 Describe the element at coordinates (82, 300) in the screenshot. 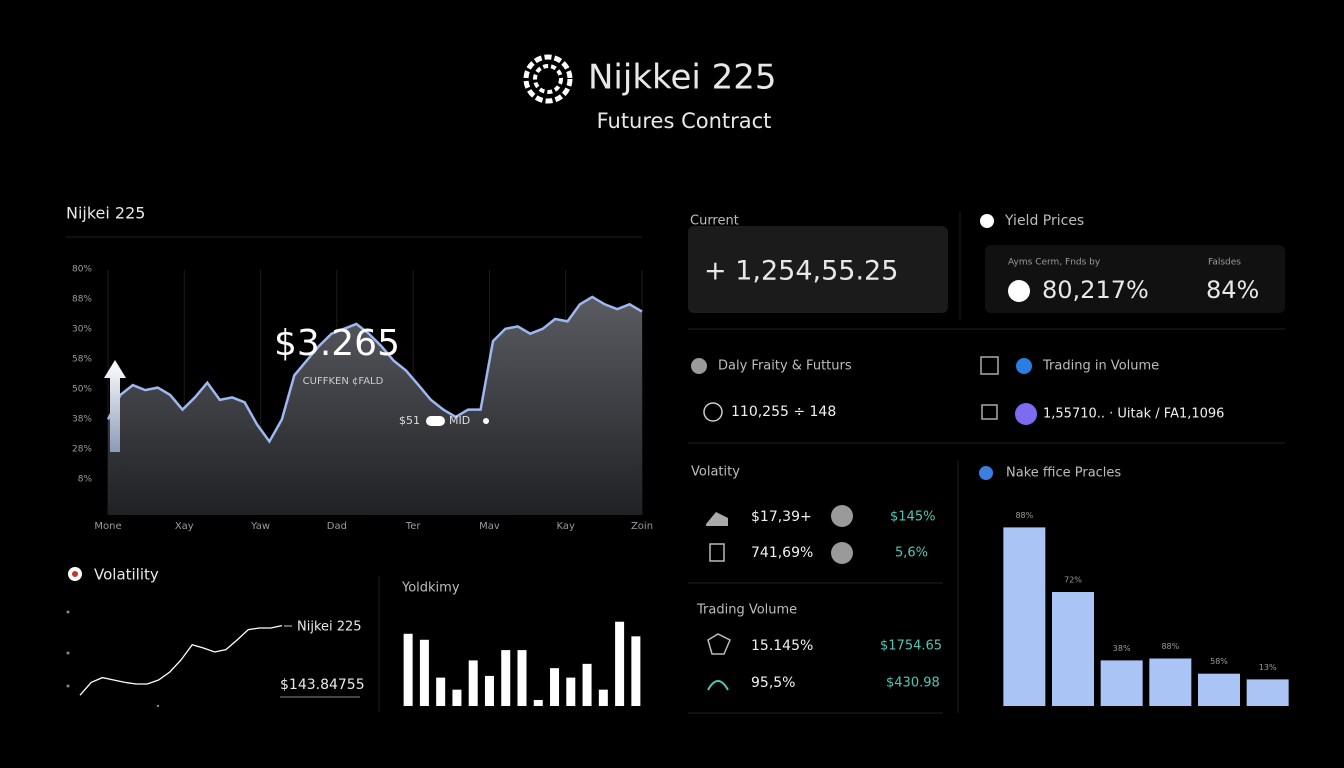

I see `y-tick-label: 88%` at that location.